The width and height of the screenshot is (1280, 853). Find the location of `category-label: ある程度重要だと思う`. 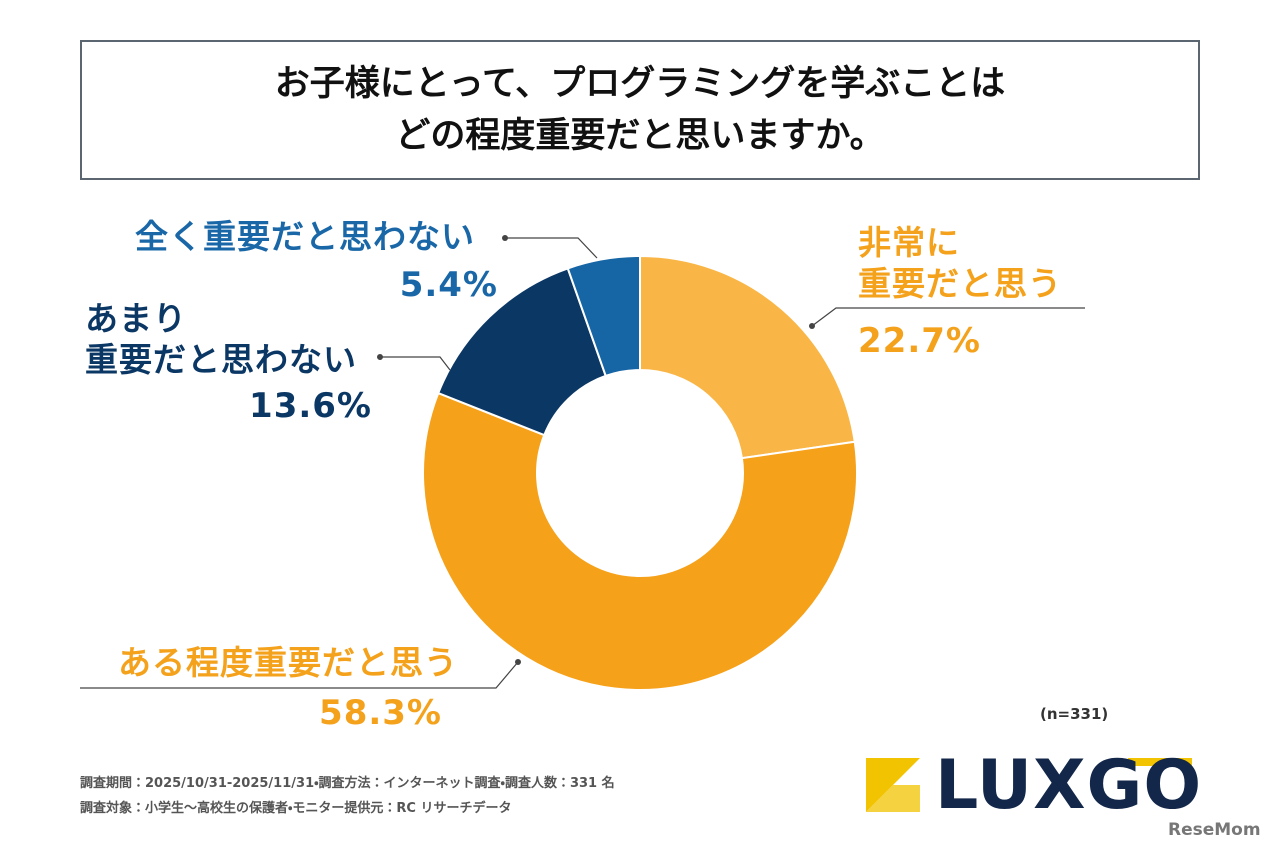

category-label: ある程度重要だと思う is located at coordinates (288, 662).